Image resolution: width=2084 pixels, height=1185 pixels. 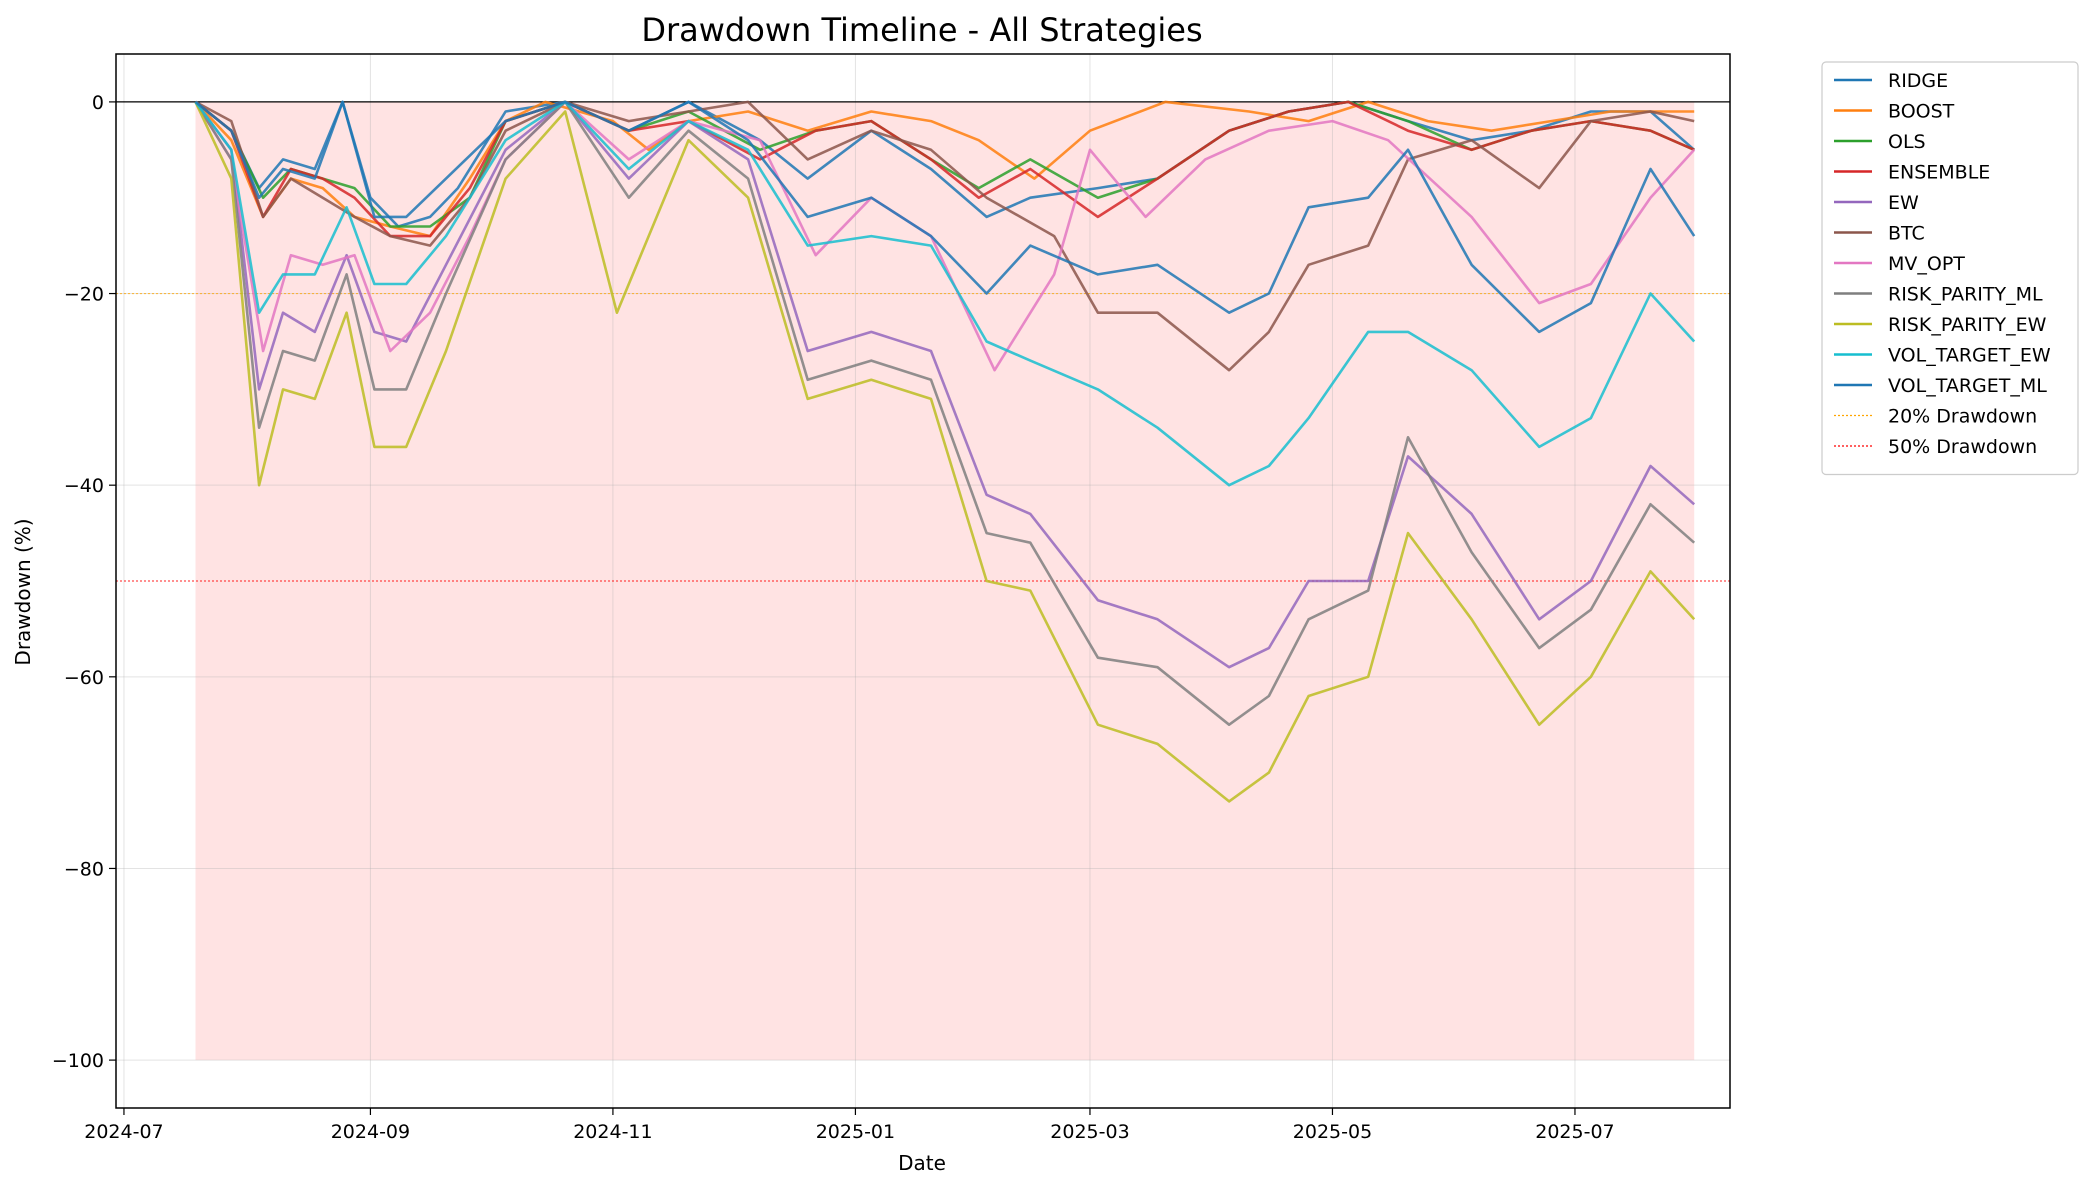 What do you see at coordinates (1907, 142) in the screenshot?
I see `legend-label: OLS` at bounding box center [1907, 142].